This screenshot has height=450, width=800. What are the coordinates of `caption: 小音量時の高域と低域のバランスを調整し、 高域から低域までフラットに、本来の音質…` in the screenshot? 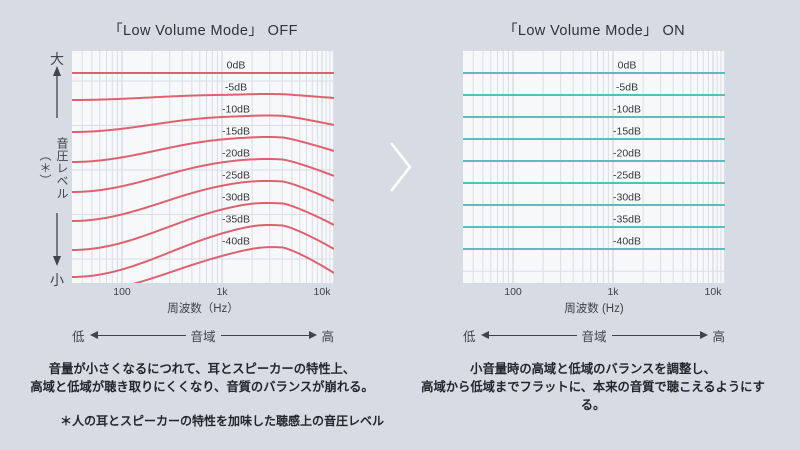 It's located at (593, 387).